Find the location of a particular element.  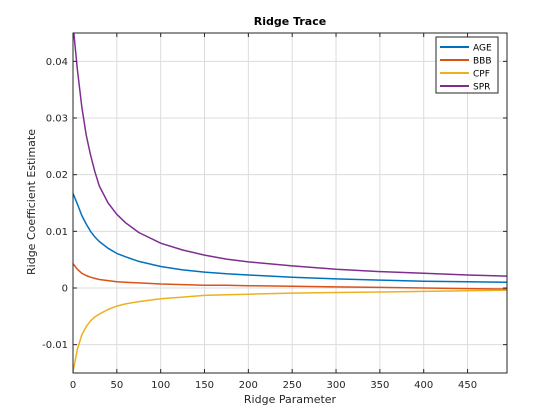

y-tick-label: 0 is located at coordinates (65, 289).